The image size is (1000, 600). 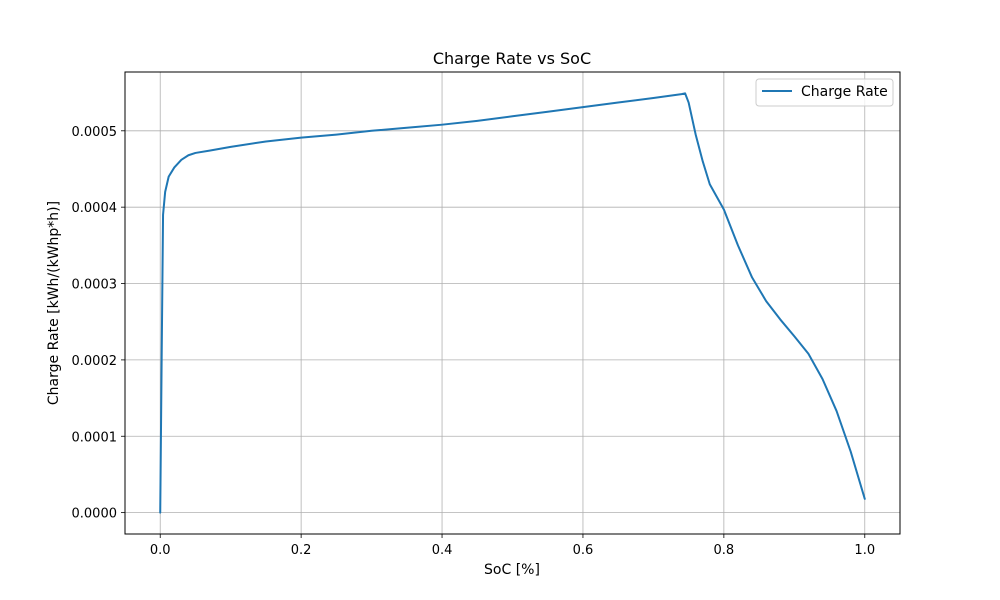 What do you see at coordinates (54, 303) in the screenshot?
I see `y-axis-label: Charge Rate [kWh/(kWhp*h)]` at bounding box center [54, 303].